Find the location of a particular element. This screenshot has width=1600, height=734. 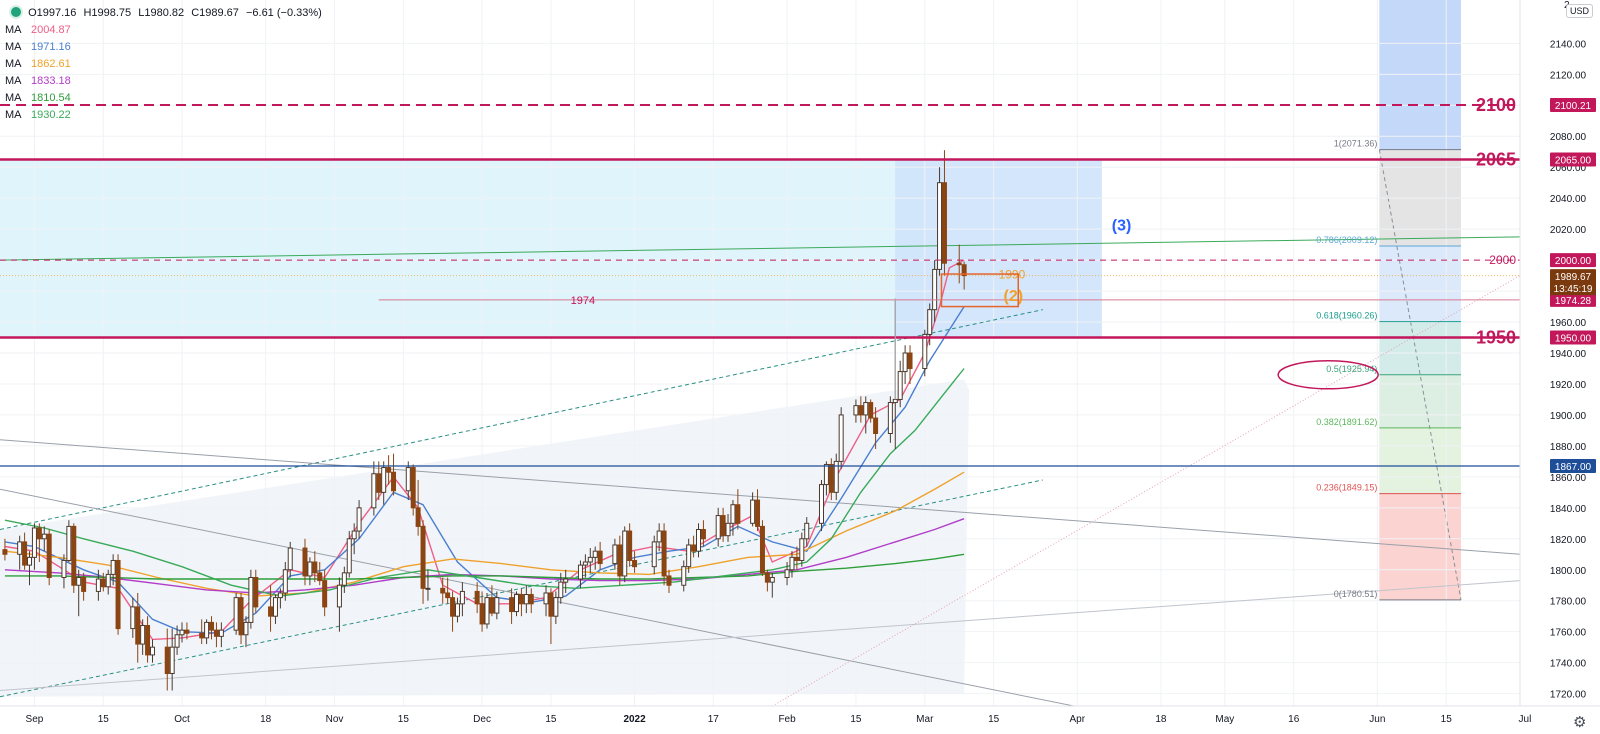

time-tick-label: Apr is located at coordinates (1078, 719).